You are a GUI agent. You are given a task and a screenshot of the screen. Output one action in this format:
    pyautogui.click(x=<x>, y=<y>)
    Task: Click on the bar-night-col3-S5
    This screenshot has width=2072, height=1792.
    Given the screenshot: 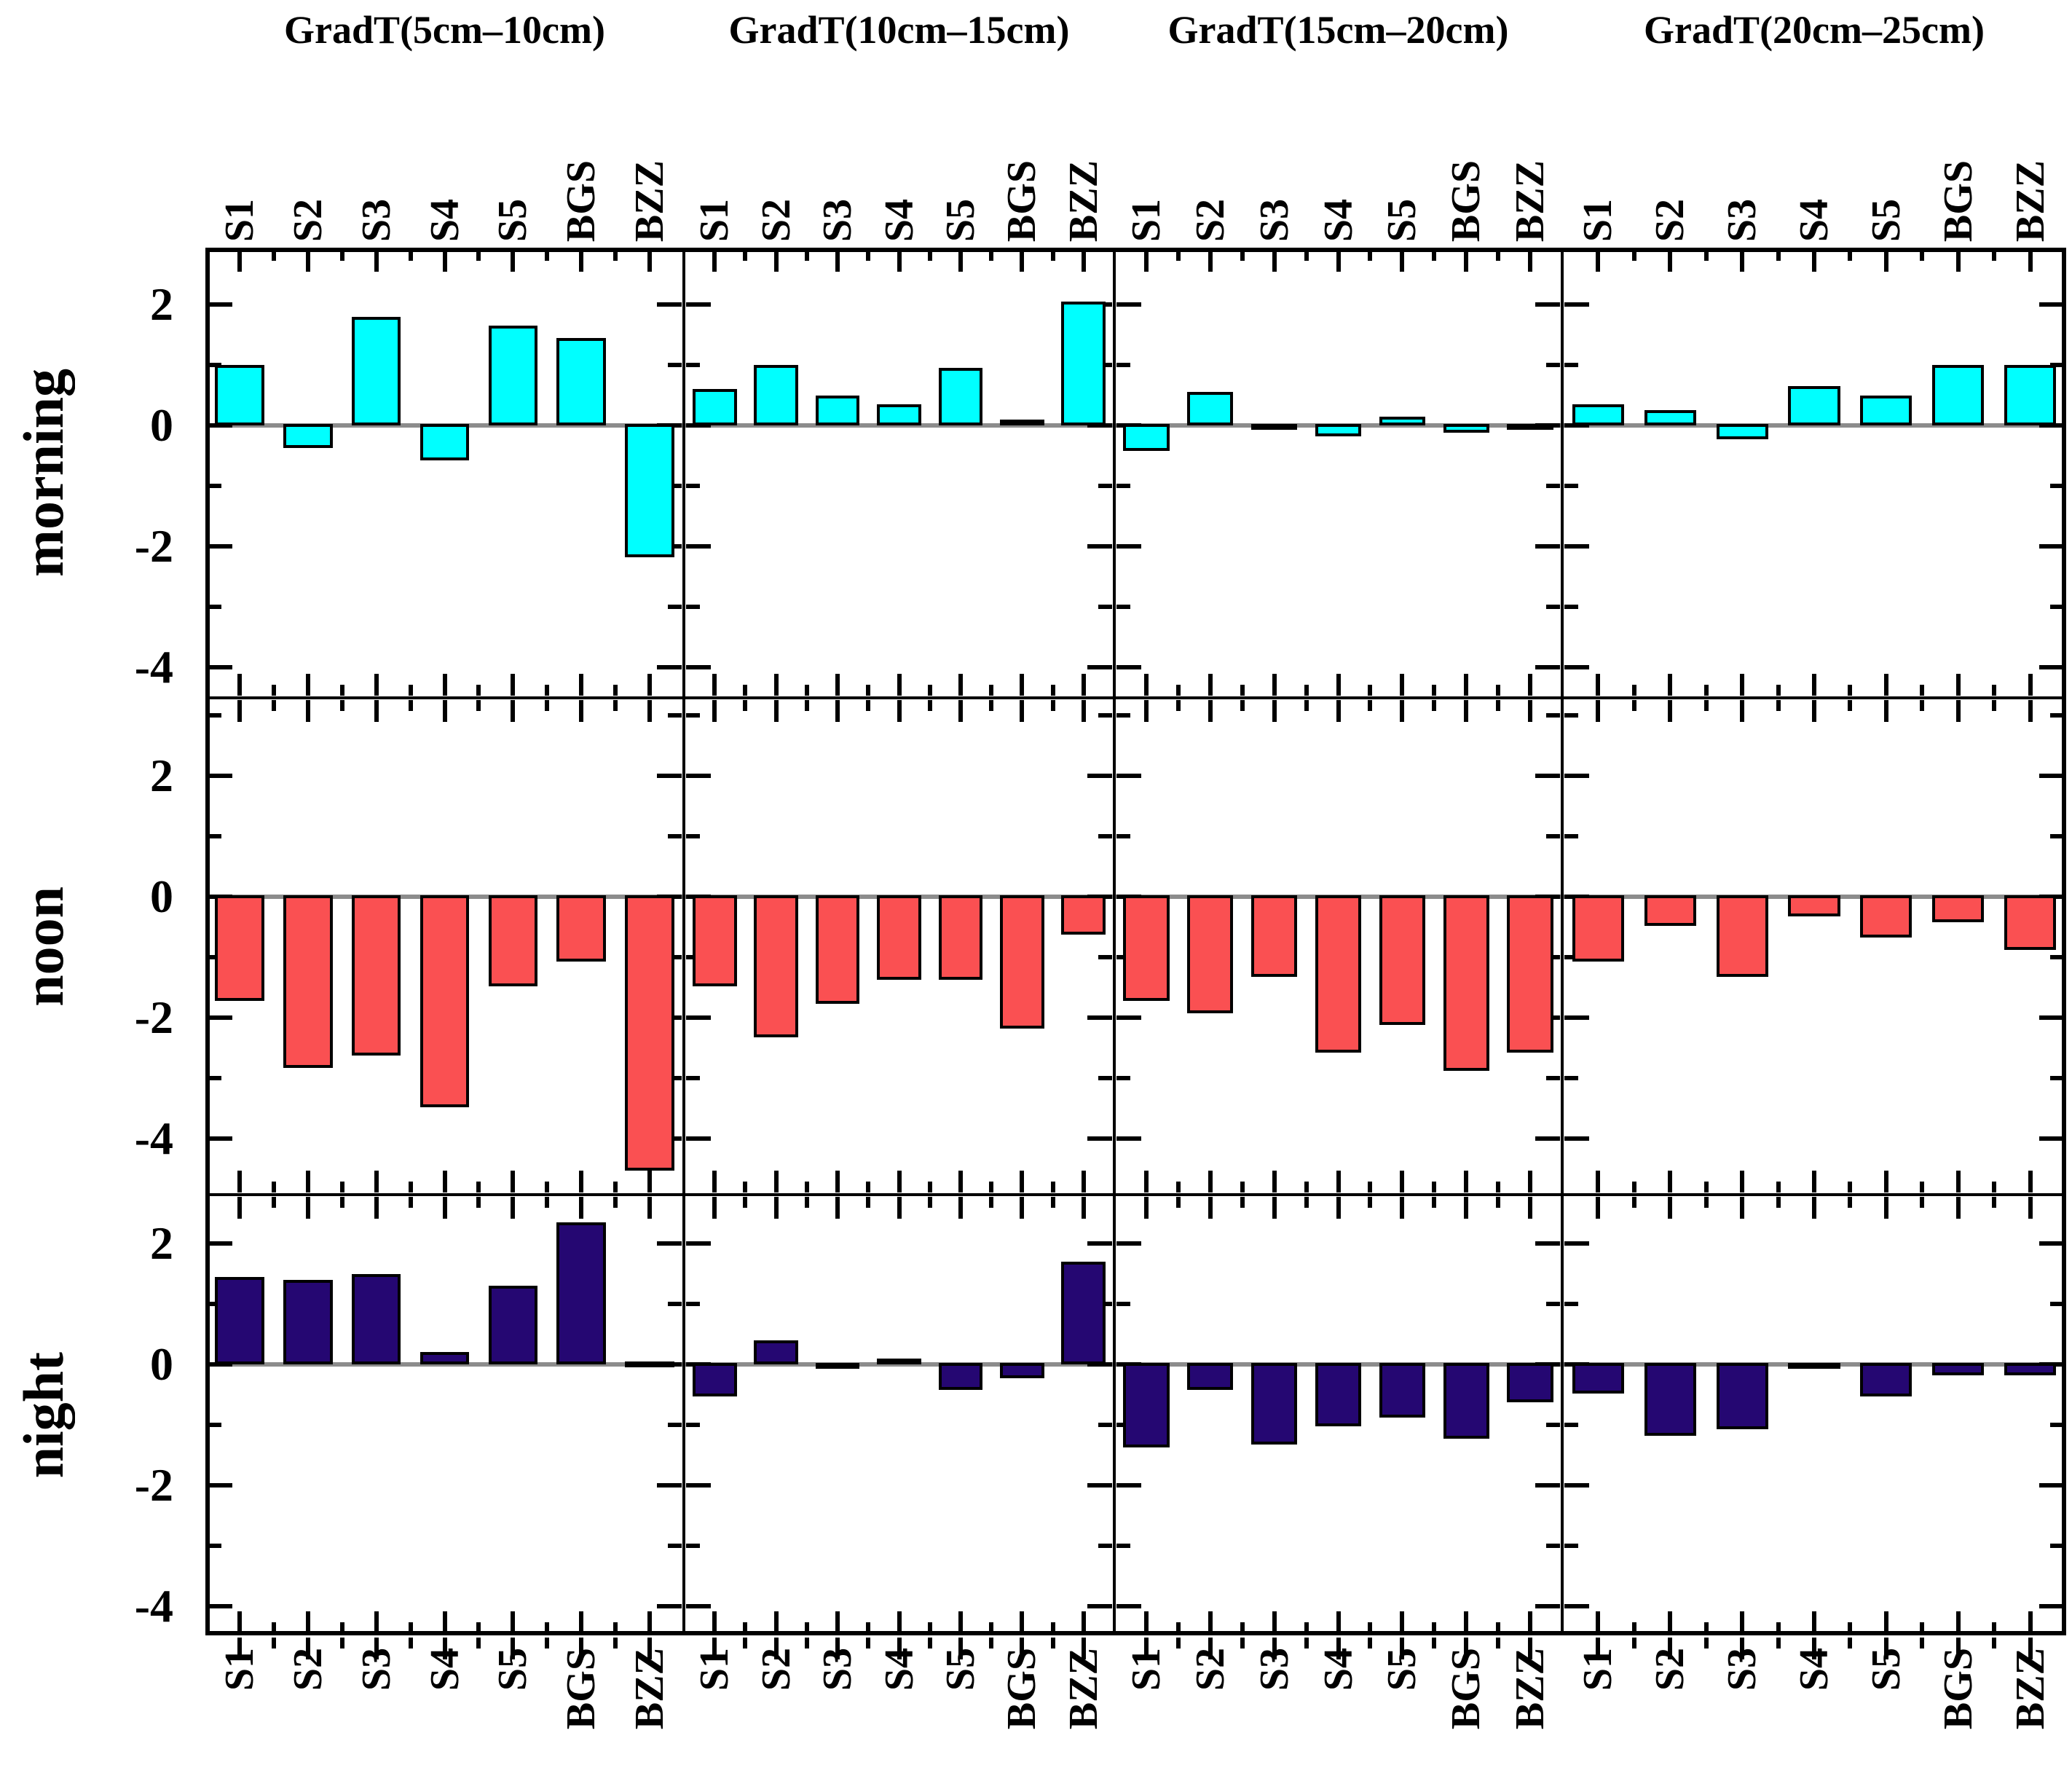 What is the action you would take?
    pyautogui.click(x=1402, y=1391)
    